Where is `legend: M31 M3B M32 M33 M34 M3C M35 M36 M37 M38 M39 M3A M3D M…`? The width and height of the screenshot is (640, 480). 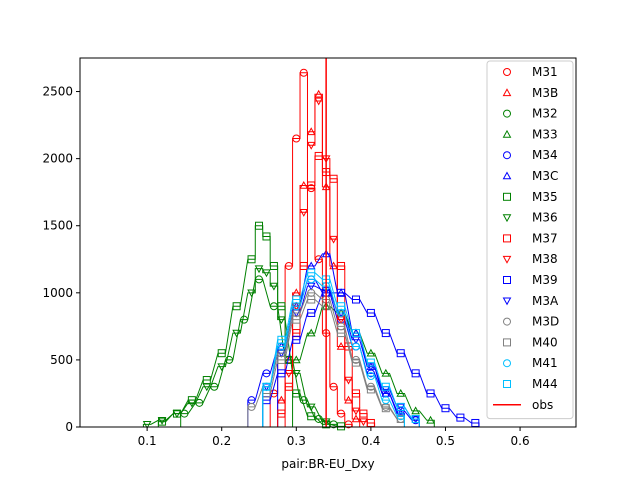
legend: M31 M3B M32 M33 M34 M3C M35 M36 M37 M38 M39 M3A M3D M… is located at coordinates (530, 240).